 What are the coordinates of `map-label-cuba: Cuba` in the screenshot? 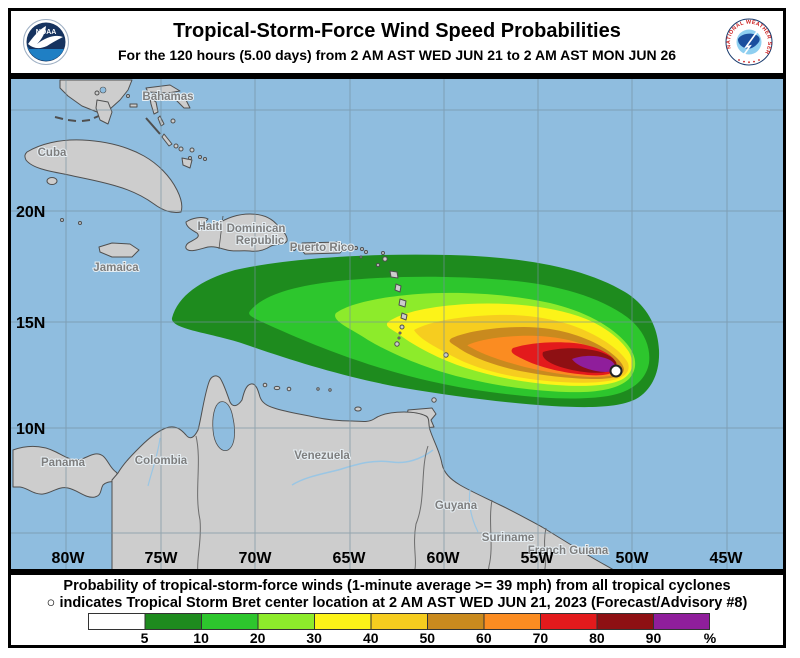 It's located at (52, 153).